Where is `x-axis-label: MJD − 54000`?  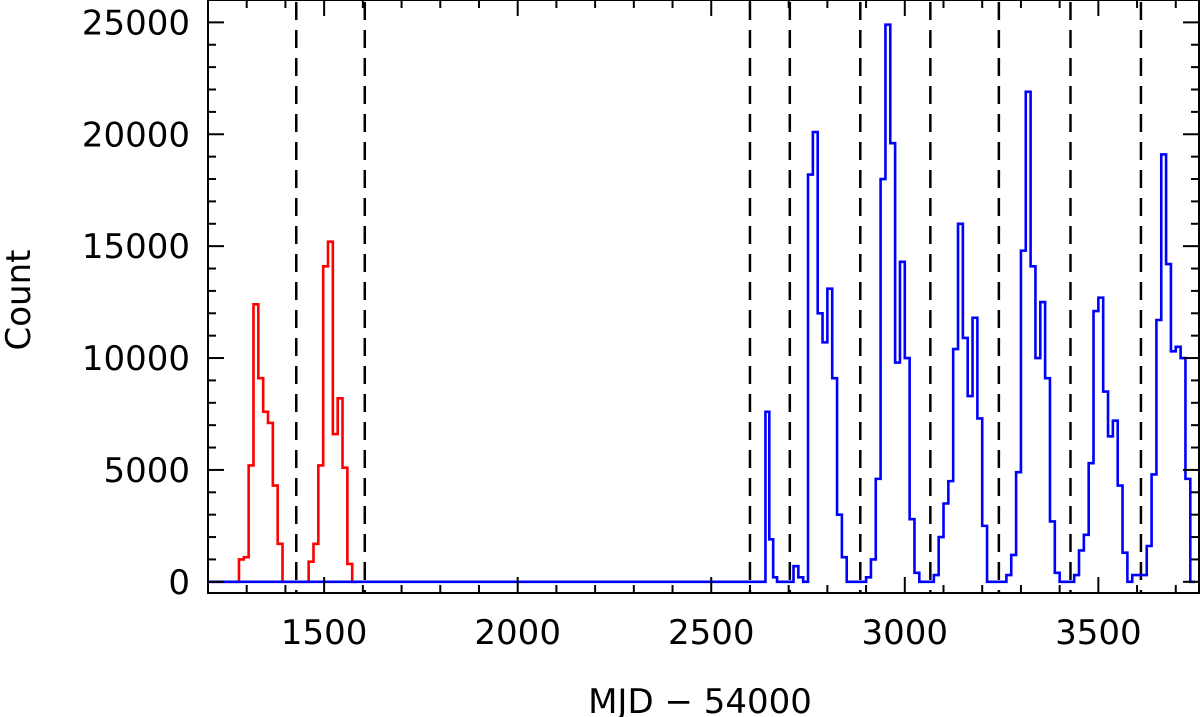 x-axis-label: MJD − 54000 is located at coordinates (700, 699).